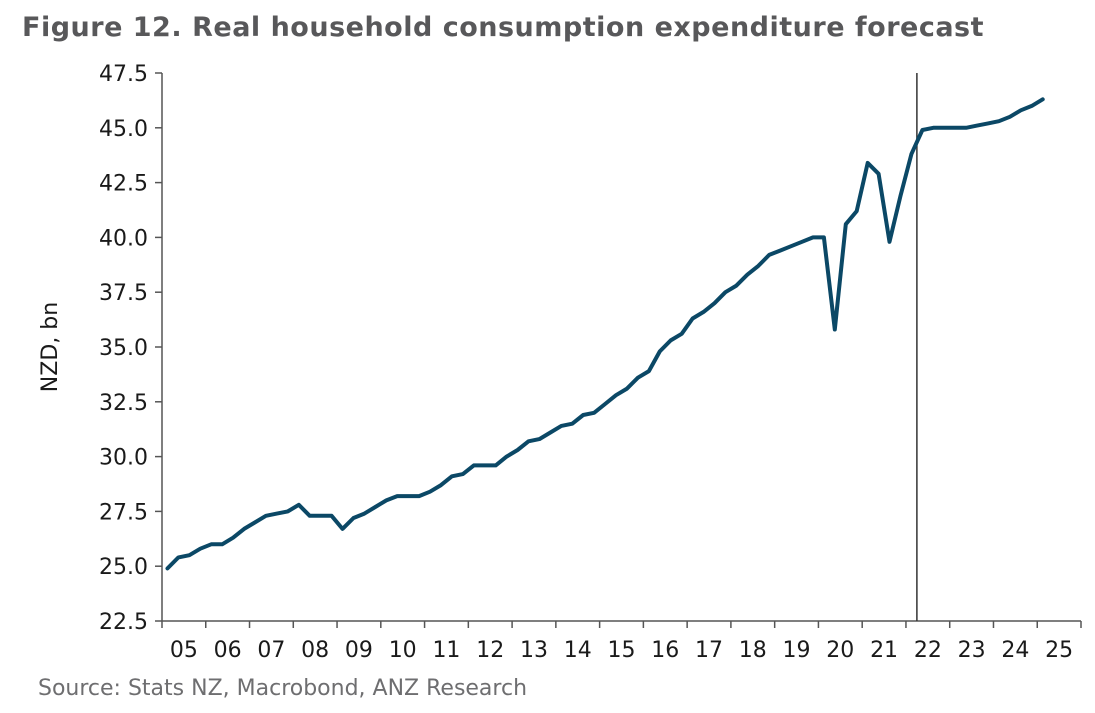 This screenshot has width=1095, height=713. I want to click on figure-number: Figure 12., so click(102, 27).